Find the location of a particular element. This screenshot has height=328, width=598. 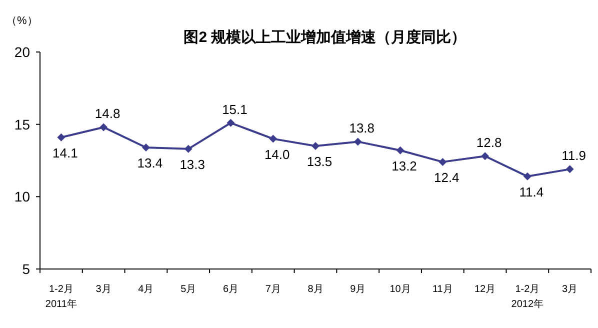

y-tick-label: 5 is located at coordinates (26, 269).